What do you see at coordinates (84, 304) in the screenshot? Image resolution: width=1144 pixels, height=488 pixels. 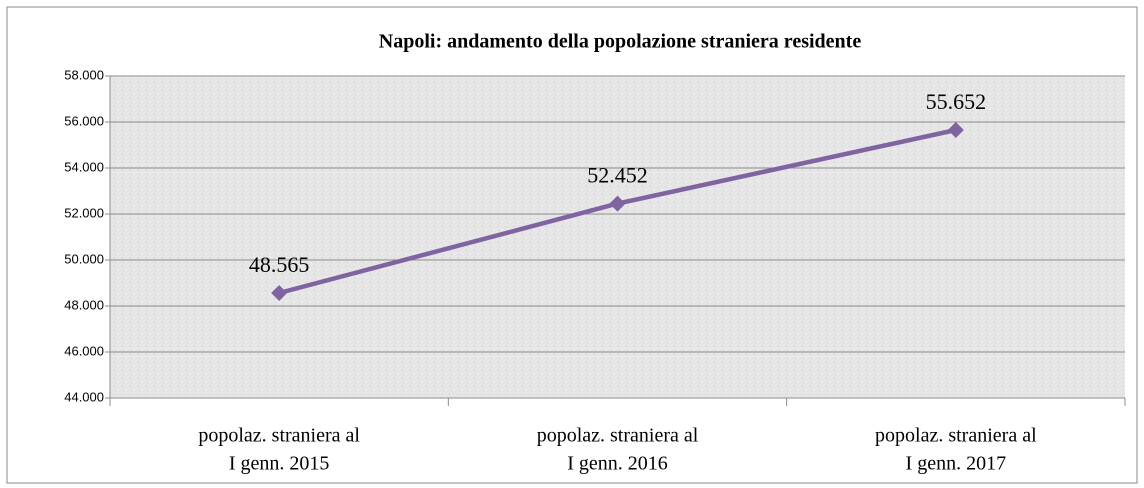 I see `y-tick-label: 48.000` at bounding box center [84, 304].